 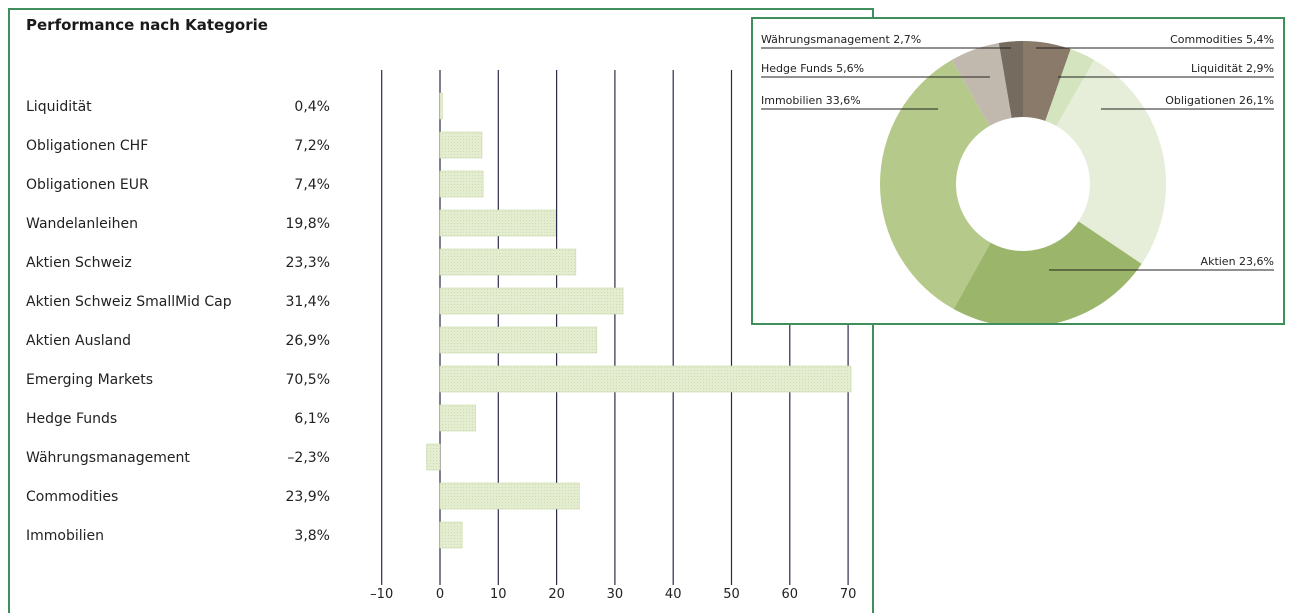 I want to click on x-tick-label: 40, so click(x=673, y=594).